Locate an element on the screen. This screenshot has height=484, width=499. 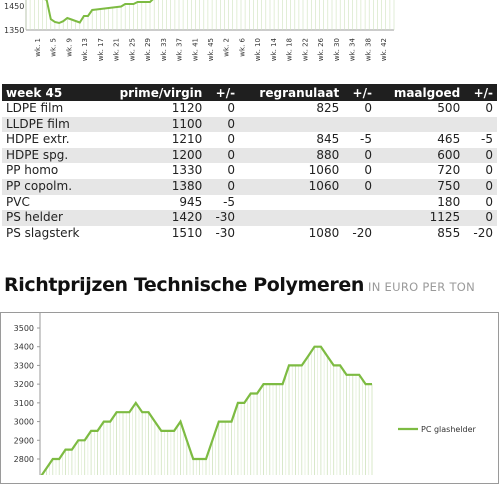
top-x-label: wk. 29 is located at coordinates (148, 49).